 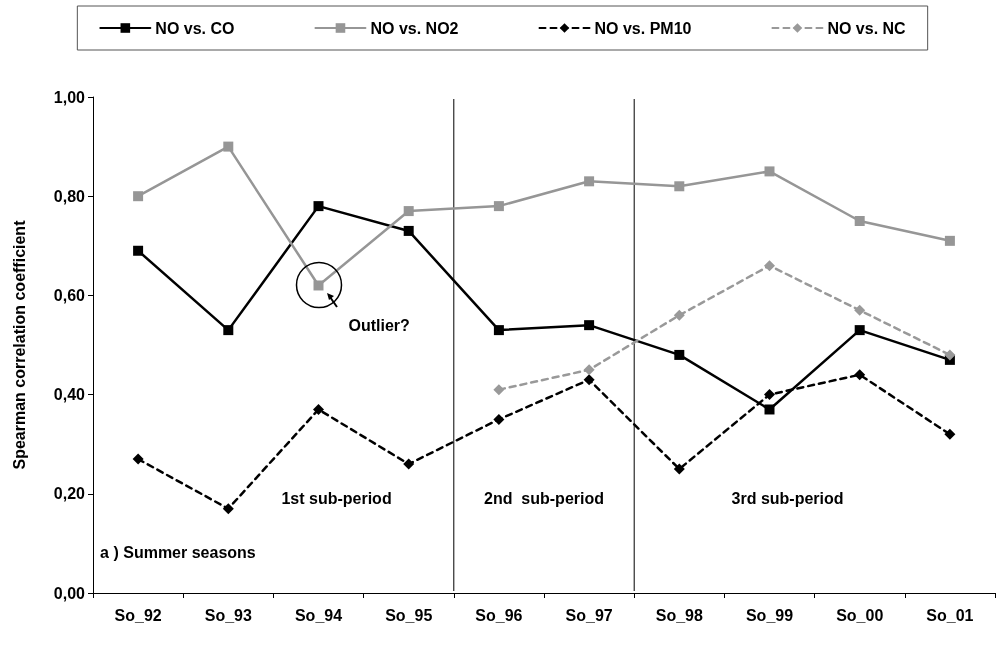 I want to click on x-tick-label: So_93, so click(x=228, y=615).